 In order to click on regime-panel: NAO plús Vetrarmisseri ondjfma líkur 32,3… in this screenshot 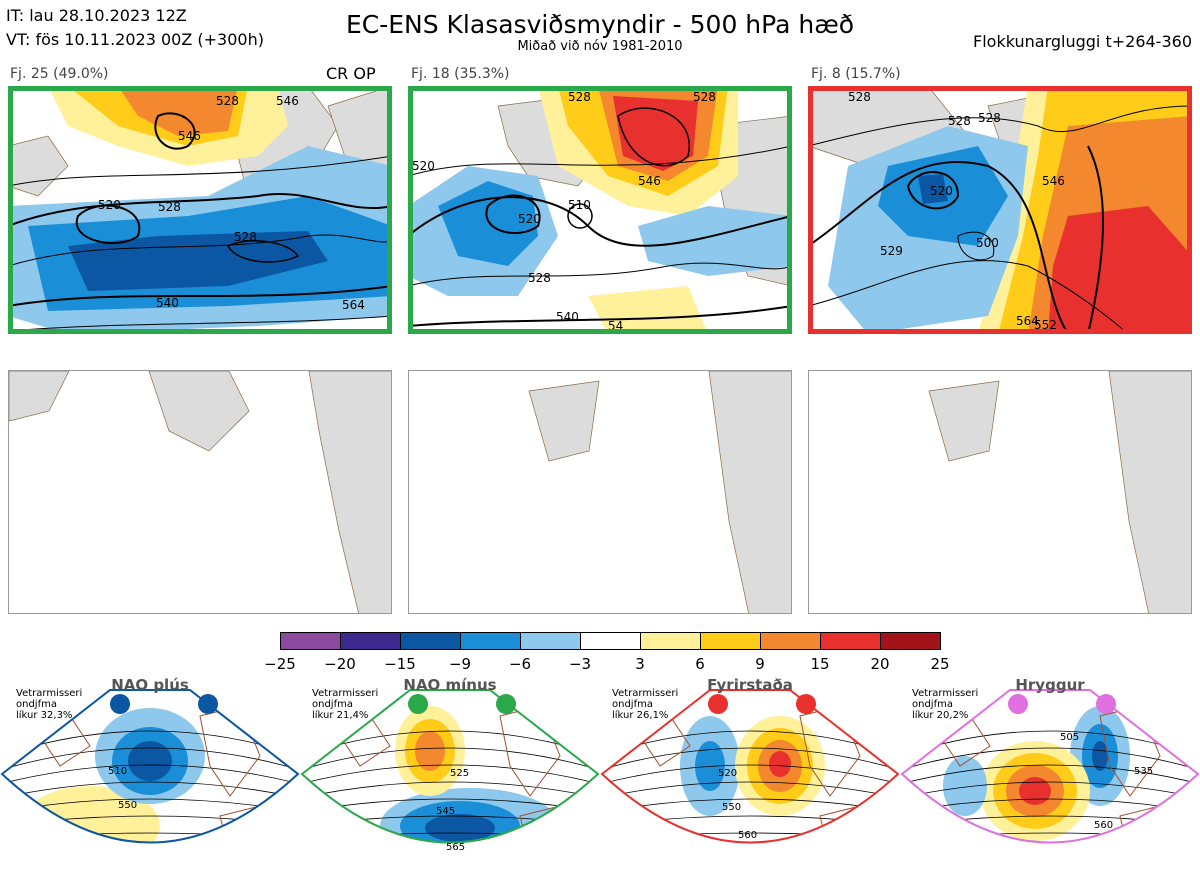, I will do `click(150, 773)`.